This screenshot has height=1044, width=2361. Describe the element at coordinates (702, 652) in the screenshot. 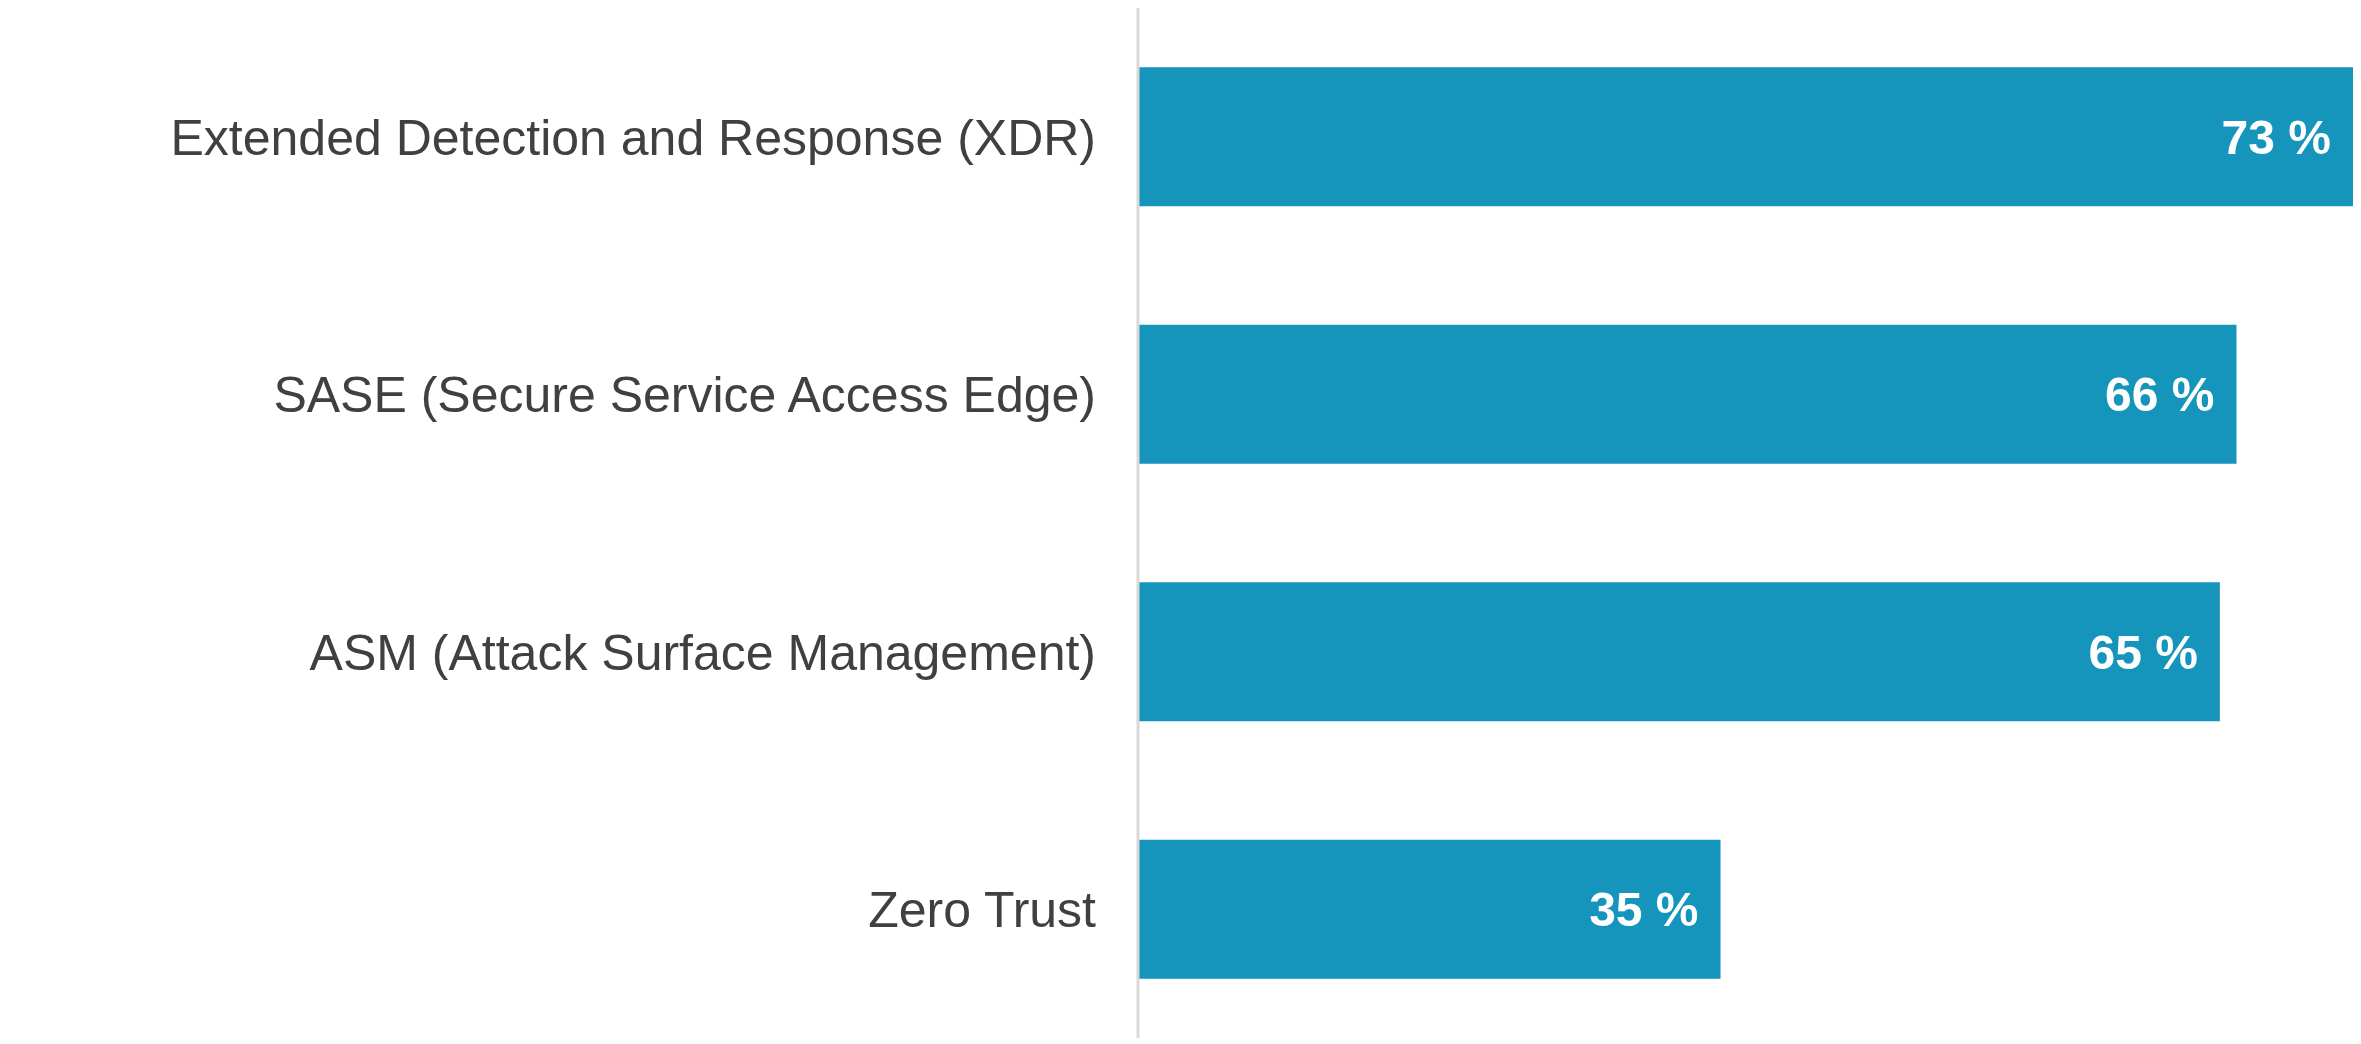

I see `y-tick-label: ASM (Attack Surface Management)` at that location.